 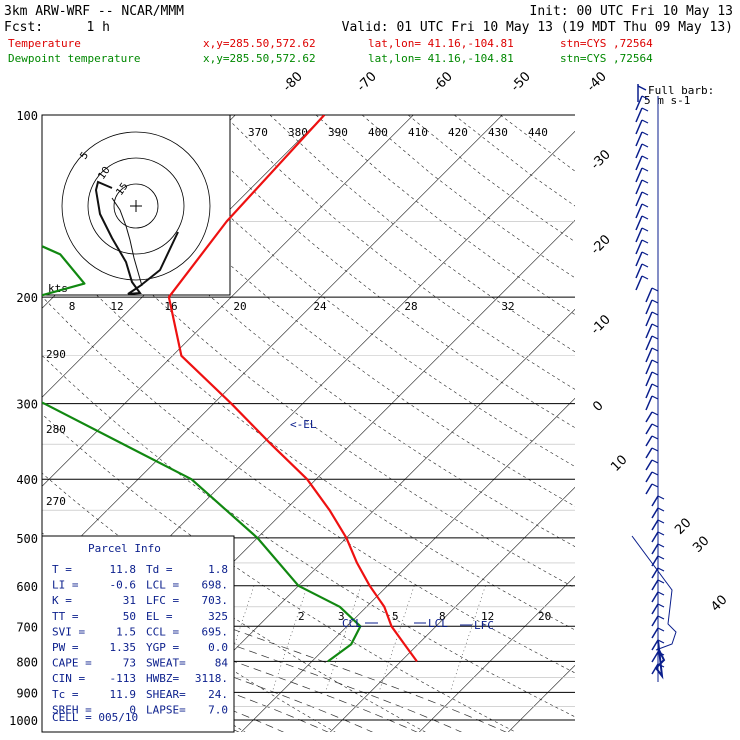 I want to click on barb-legend-unit: 5 m s-1, so click(x=667, y=100).